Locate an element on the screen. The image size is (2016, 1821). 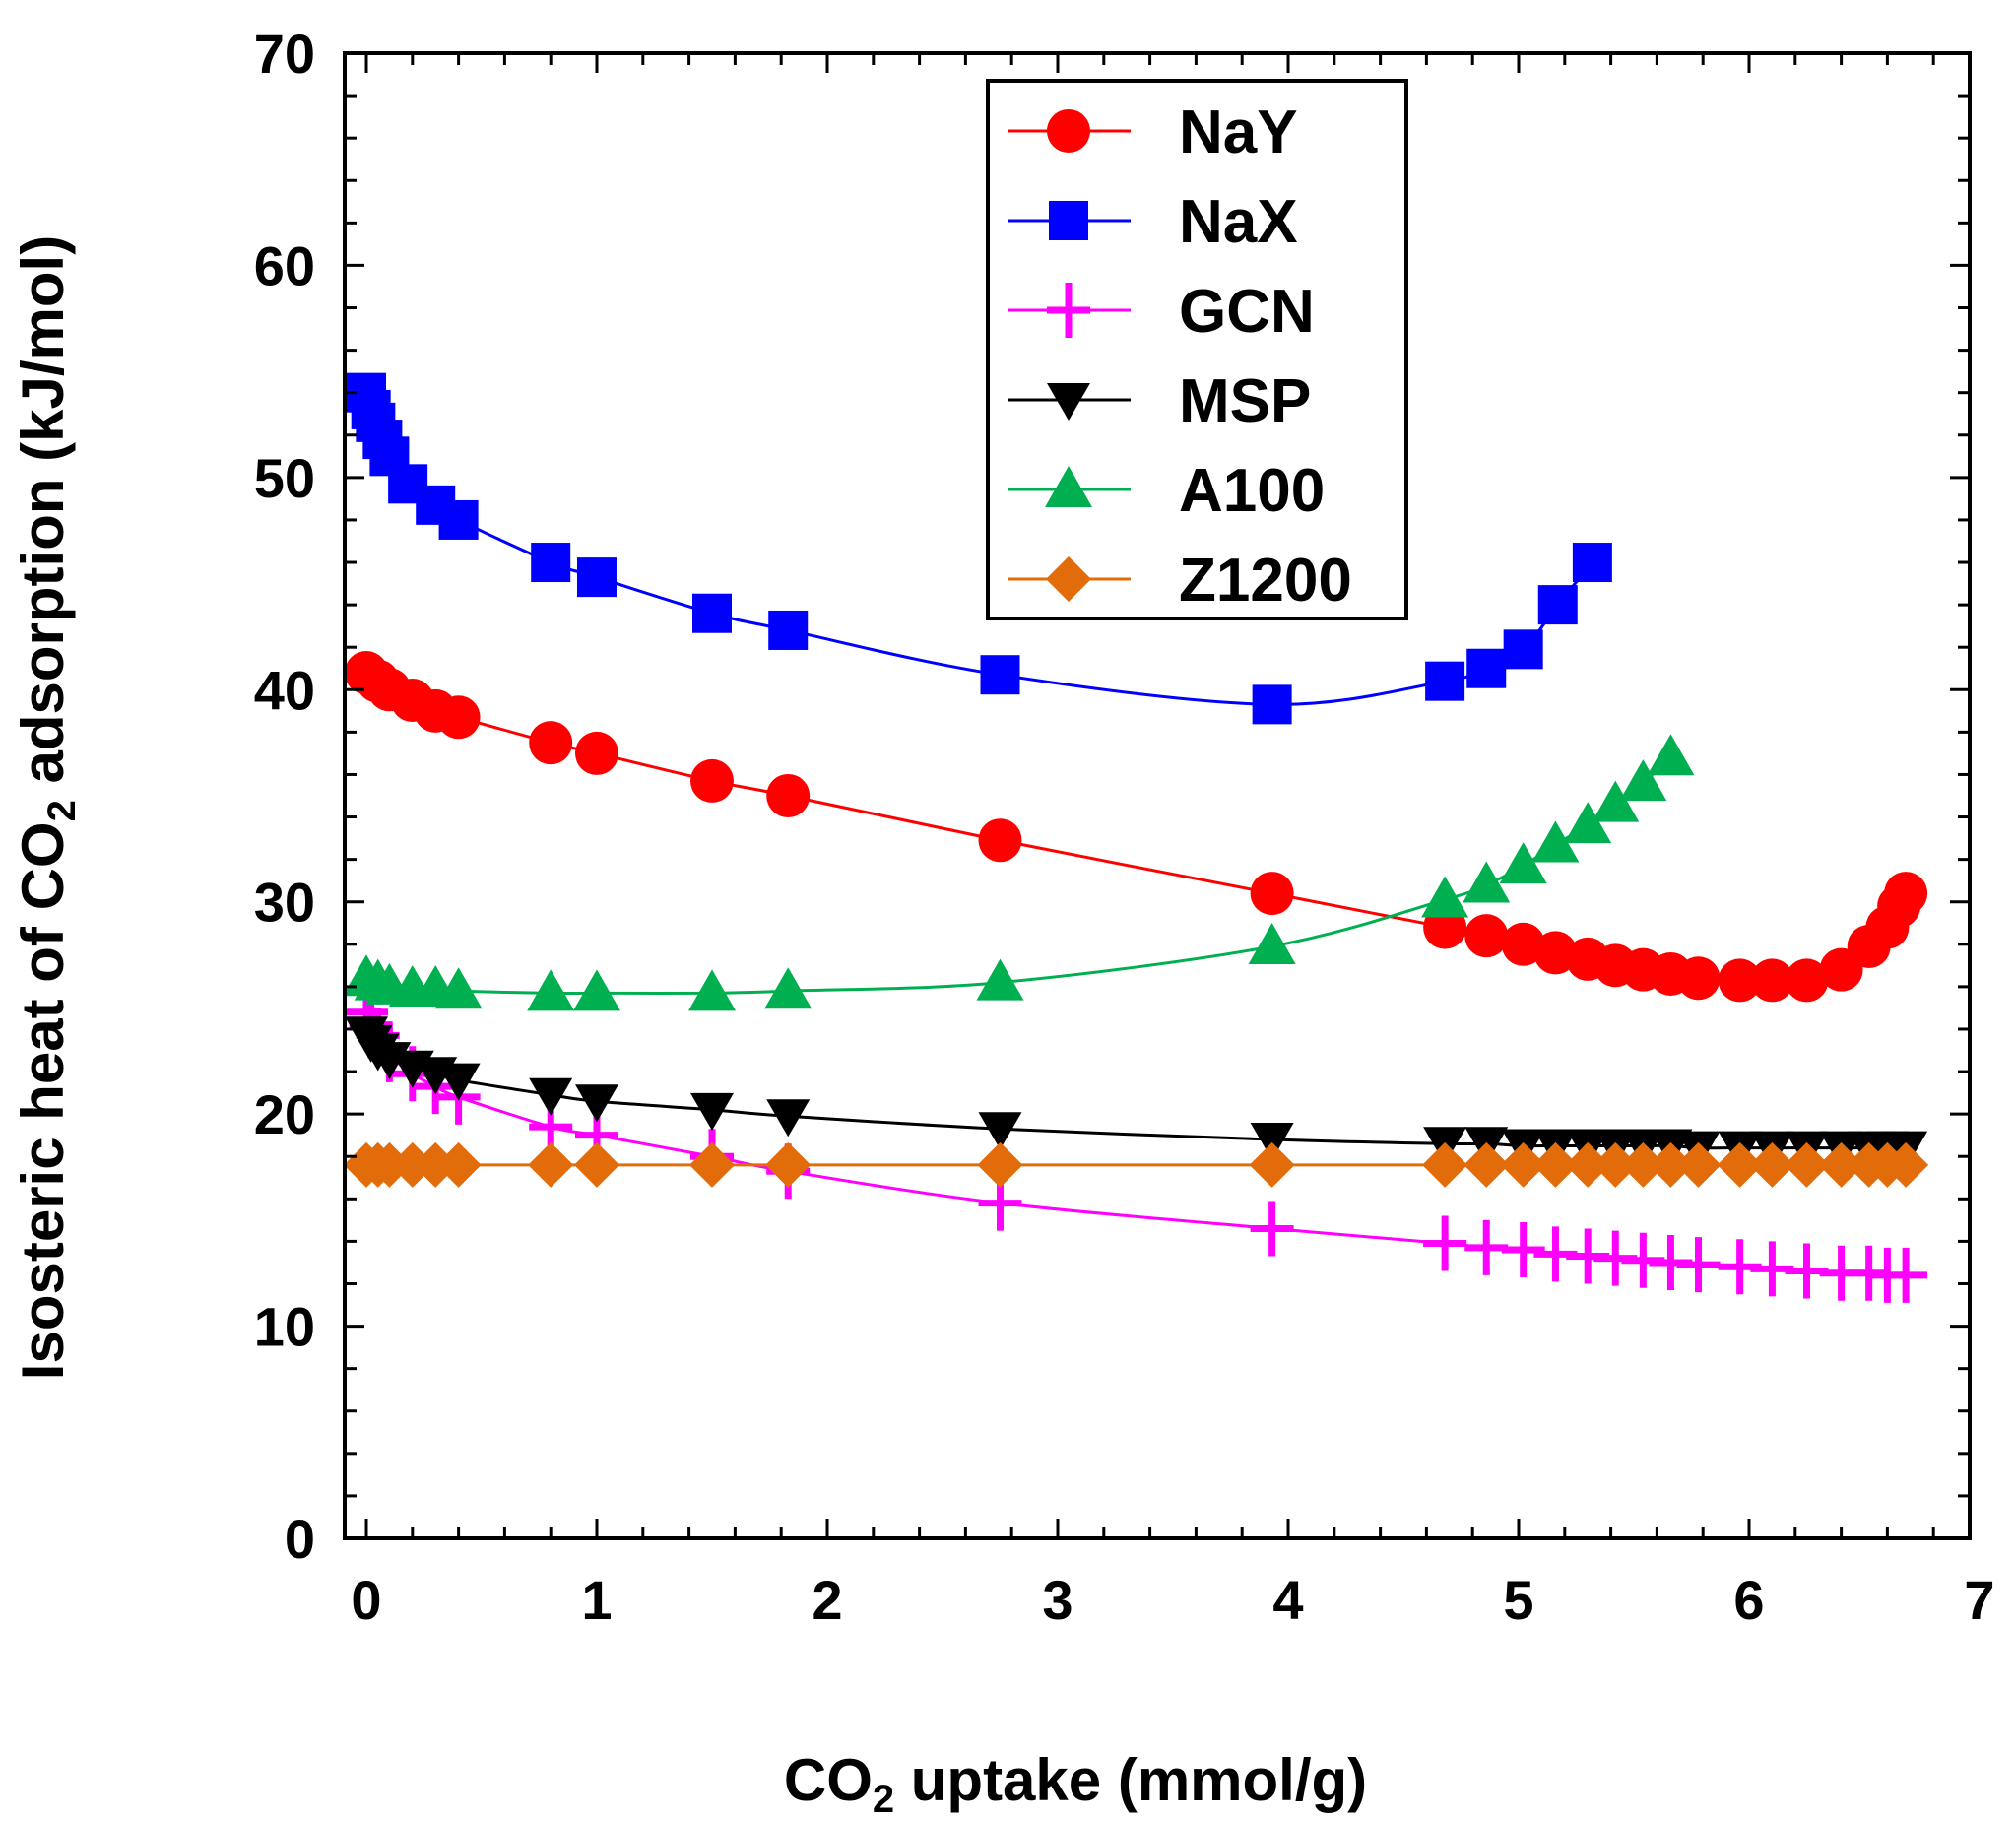
legend: NaY NaX GCN MSP A100 Z1200 is located at coordinates (1197, 349).